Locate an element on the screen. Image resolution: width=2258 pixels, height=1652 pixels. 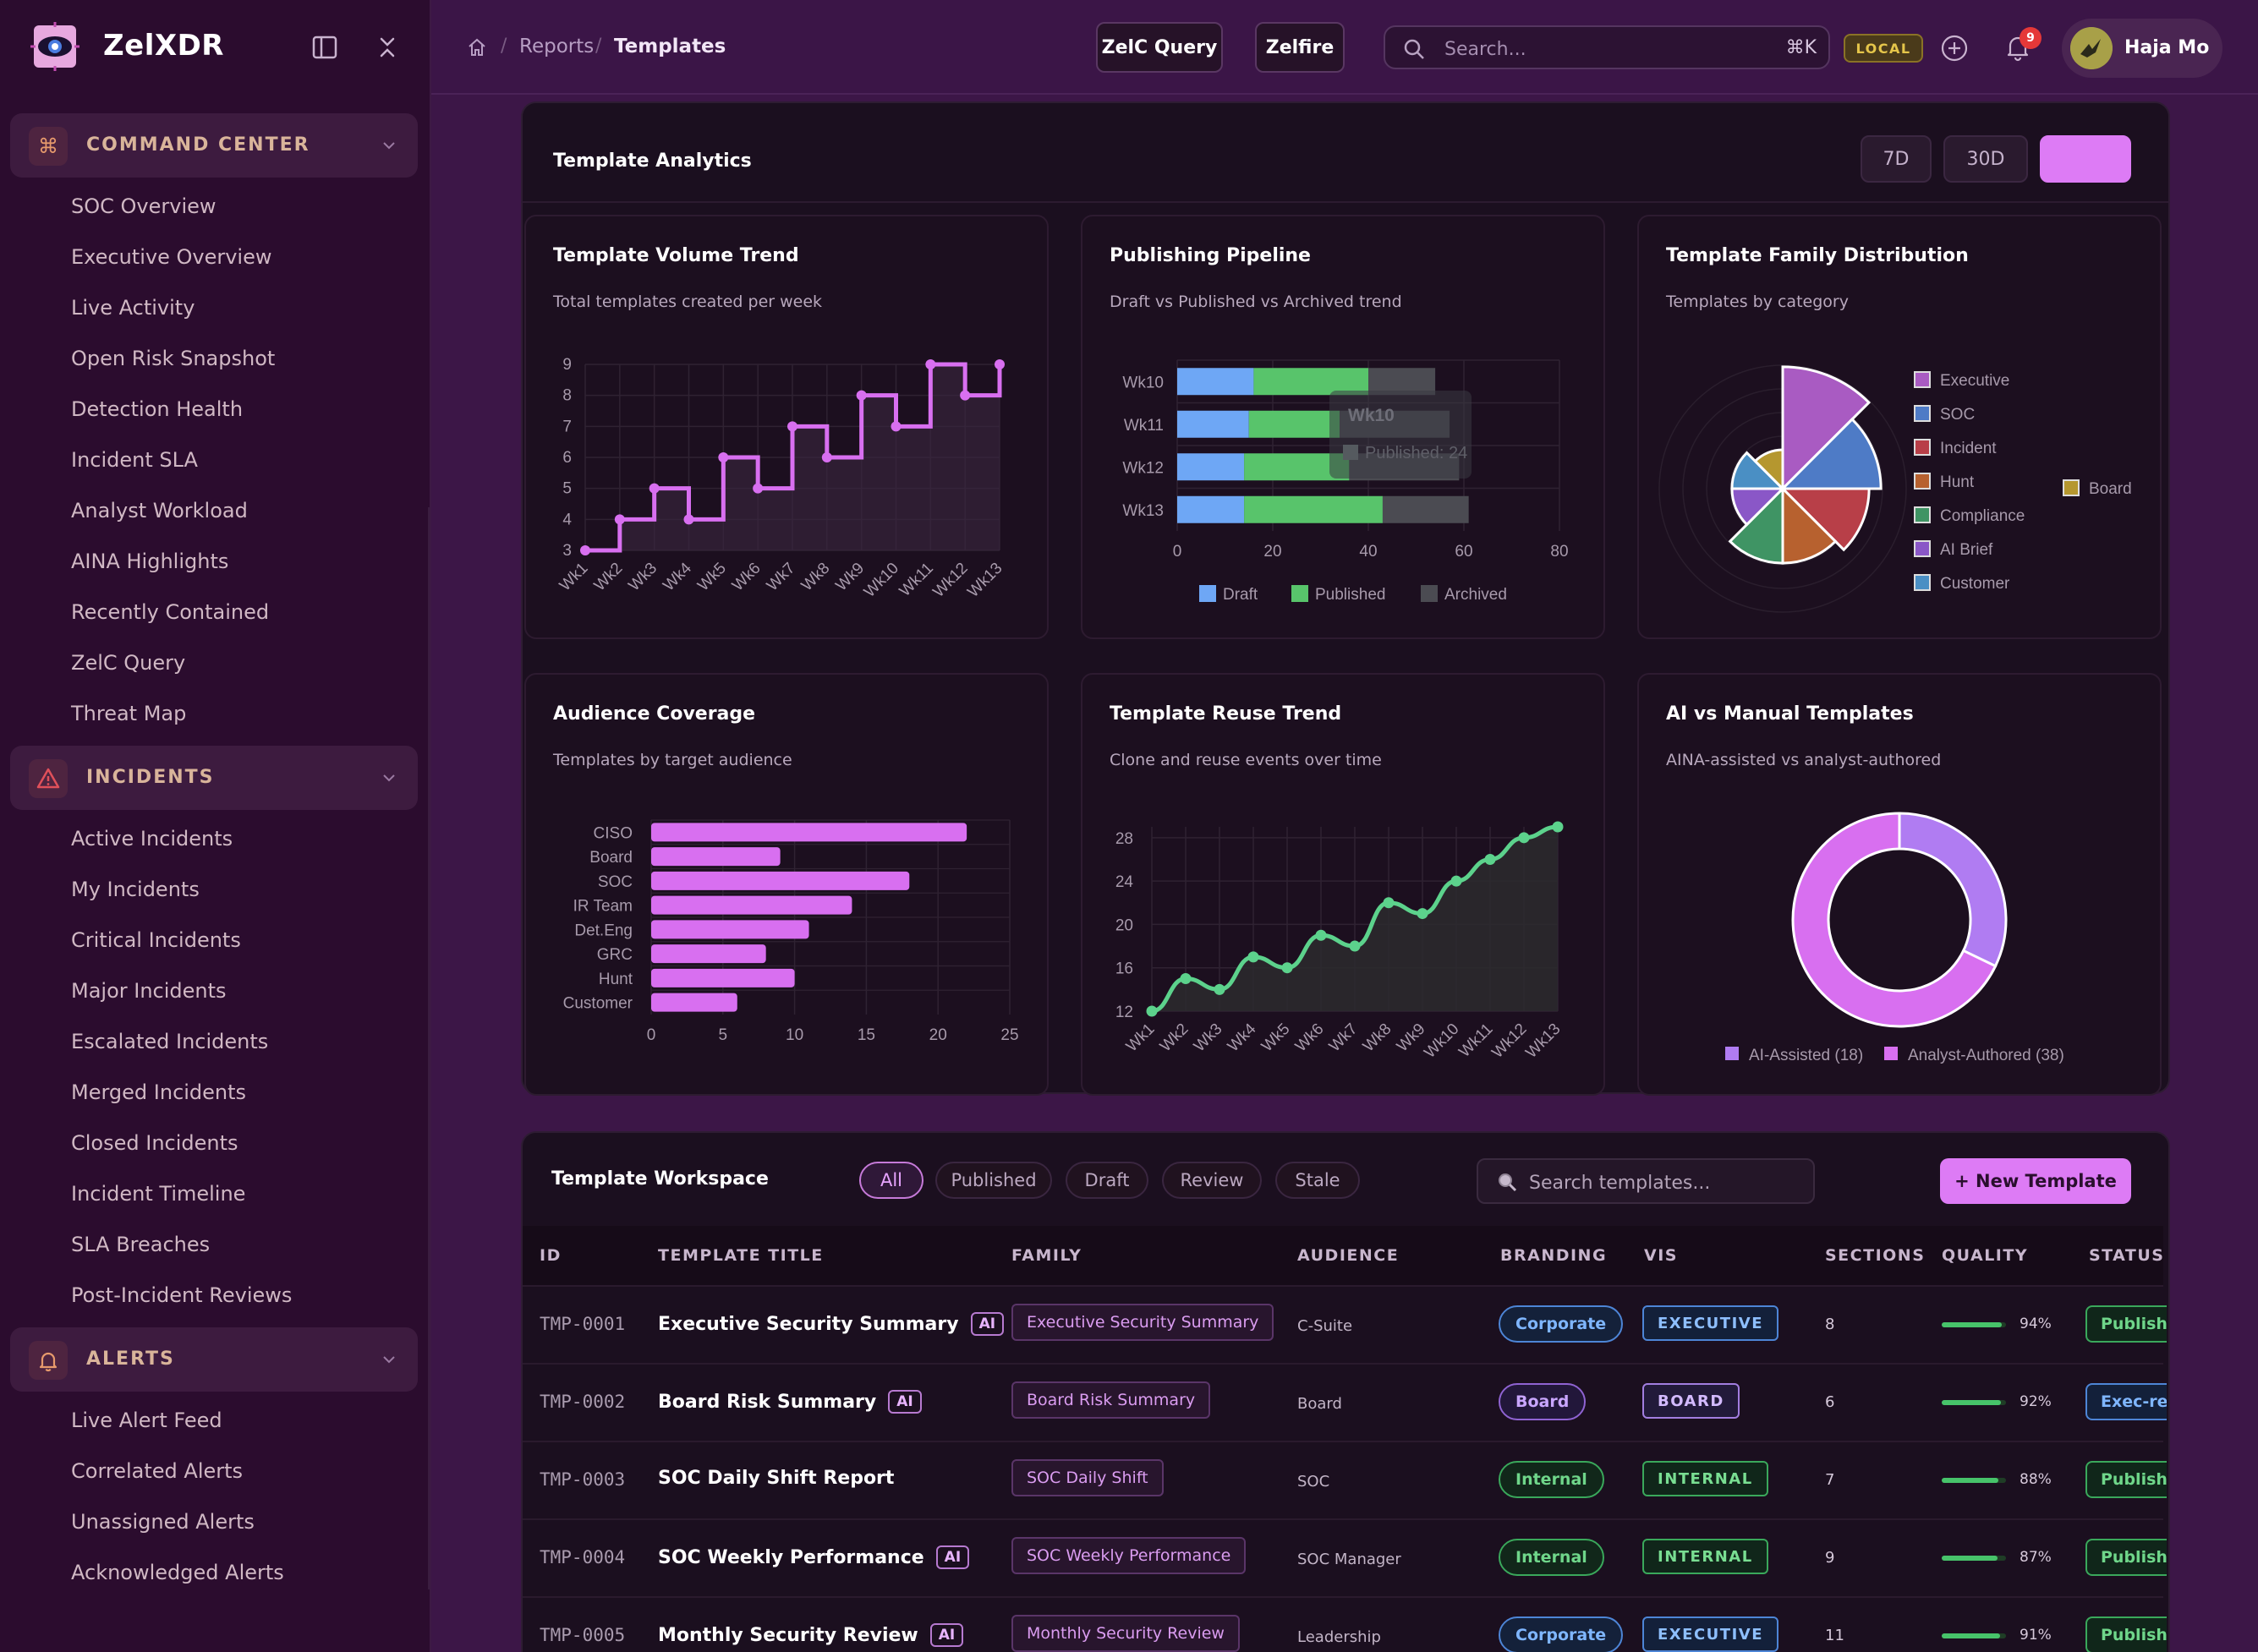
column-header-id: ID is located at coordinates (551, 1255).